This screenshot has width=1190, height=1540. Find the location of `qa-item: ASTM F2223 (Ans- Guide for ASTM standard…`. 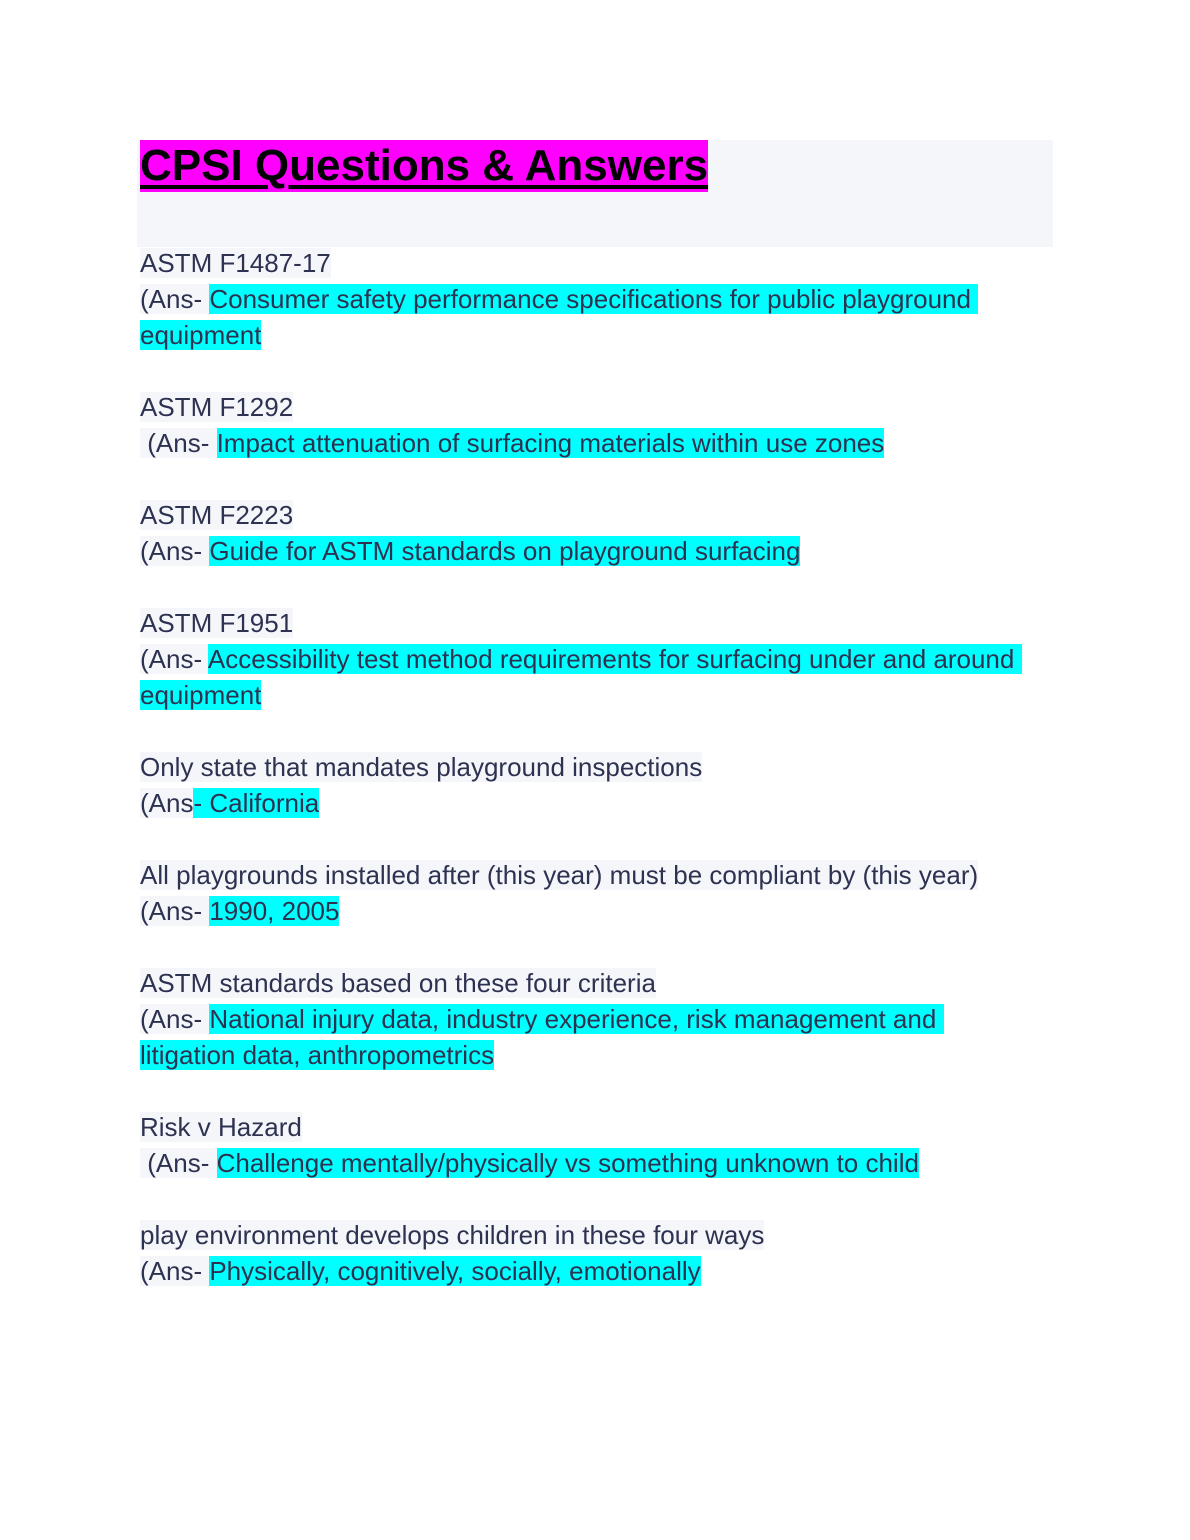

qa-item: ASTM F2223 (Ans- Guide for ASTM standard… is located at coordinates (582, 533).